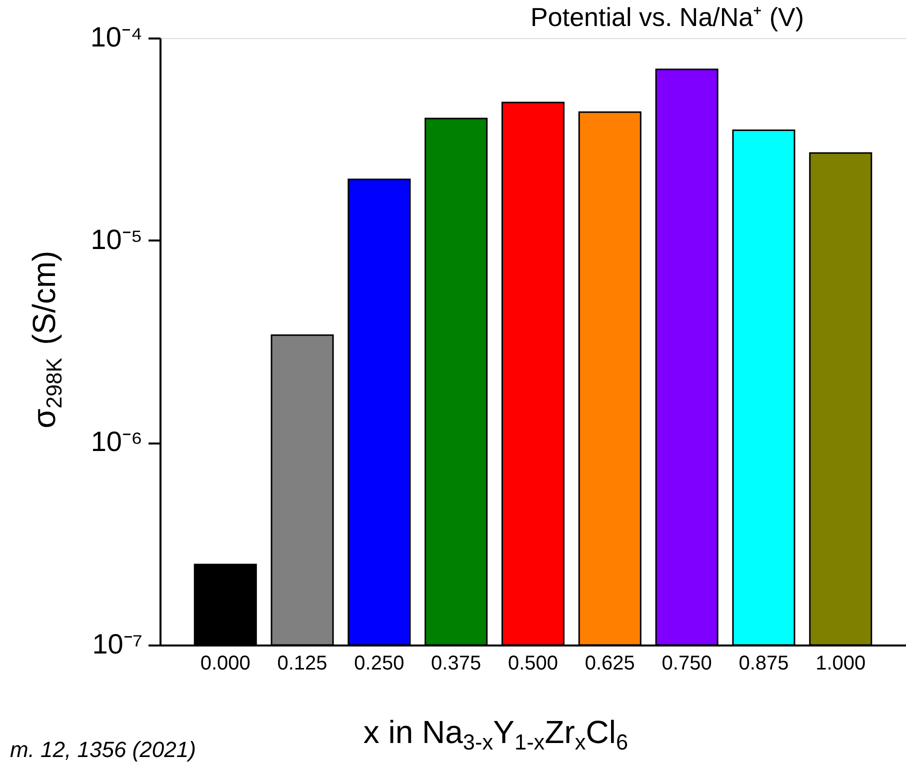 The image size is (906, 764). What do you see at coordinates (533, 663) in the screenshot?
I see `x-tick-label: 0.500` at bounding box center [533, 663].